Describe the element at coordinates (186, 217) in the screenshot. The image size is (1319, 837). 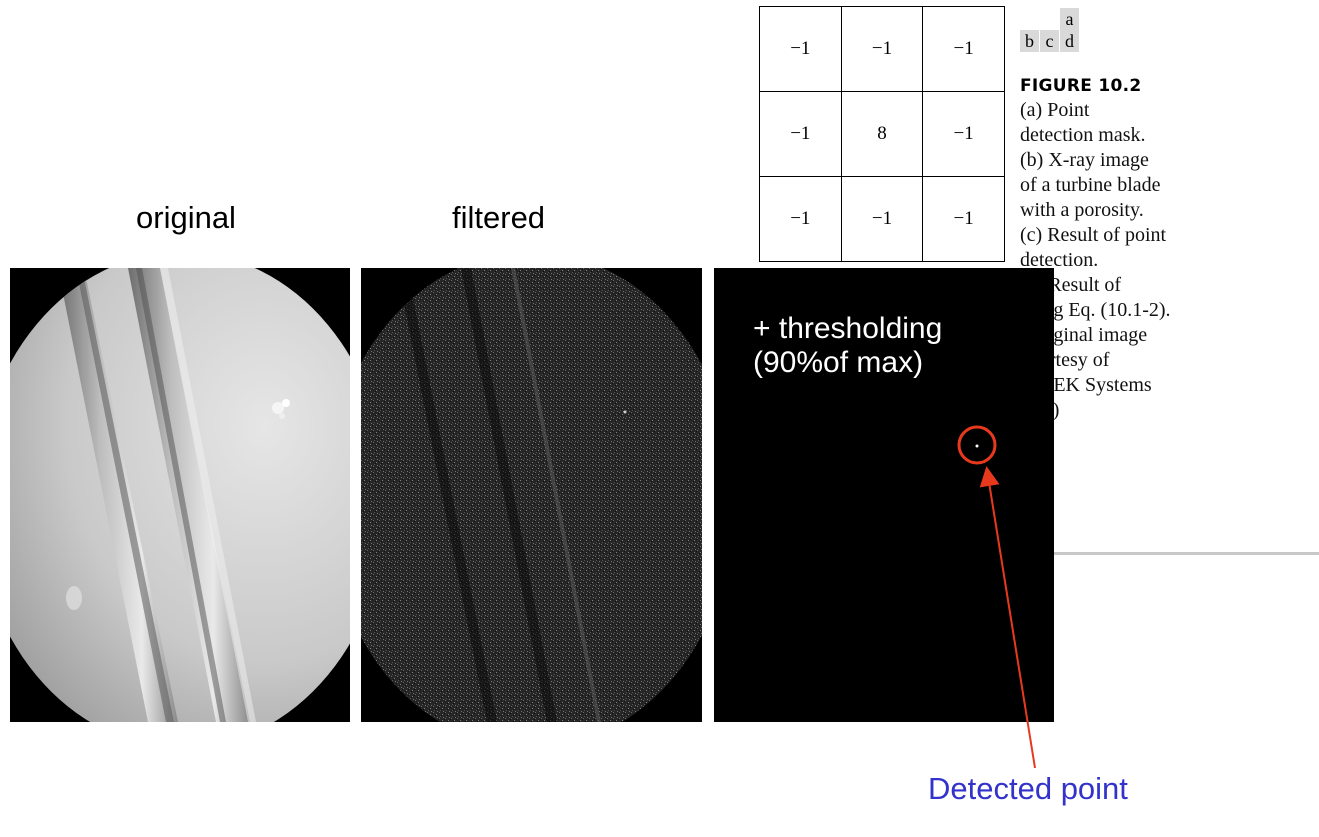
I see `original-label: original` at that location.